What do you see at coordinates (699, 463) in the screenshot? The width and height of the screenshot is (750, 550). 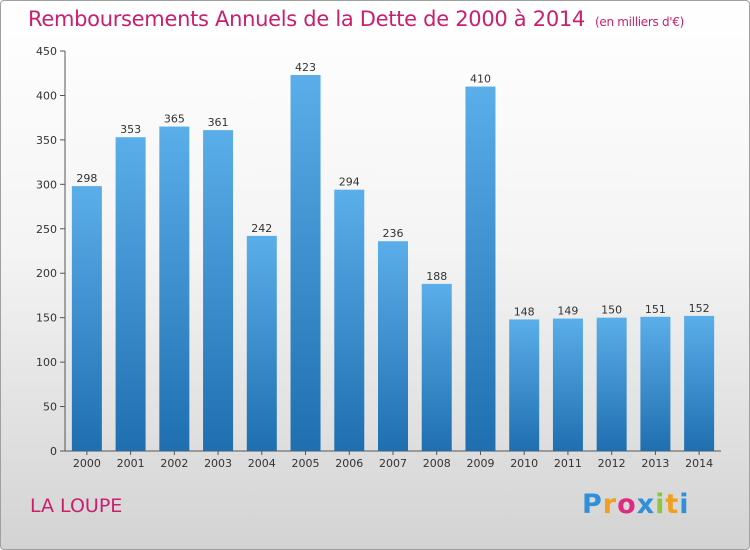 I see `x-tick-label: 2014` at bounding box center [699, 463].